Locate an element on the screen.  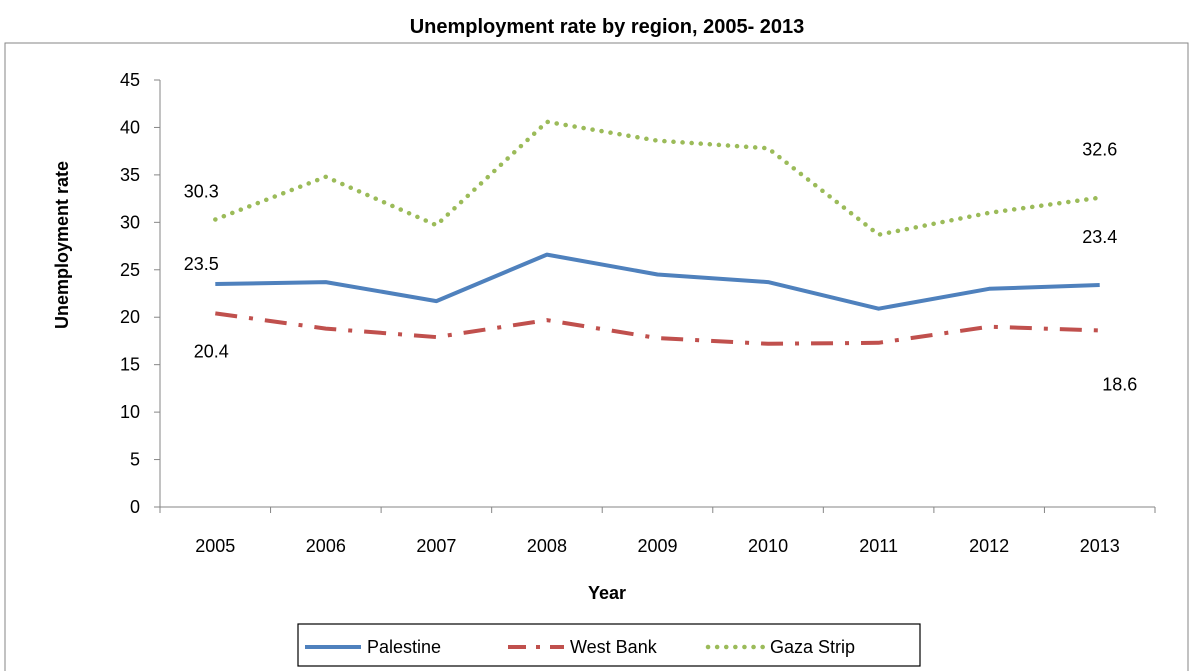
y-tick-label: 15 is located at coordinates (130, 365).